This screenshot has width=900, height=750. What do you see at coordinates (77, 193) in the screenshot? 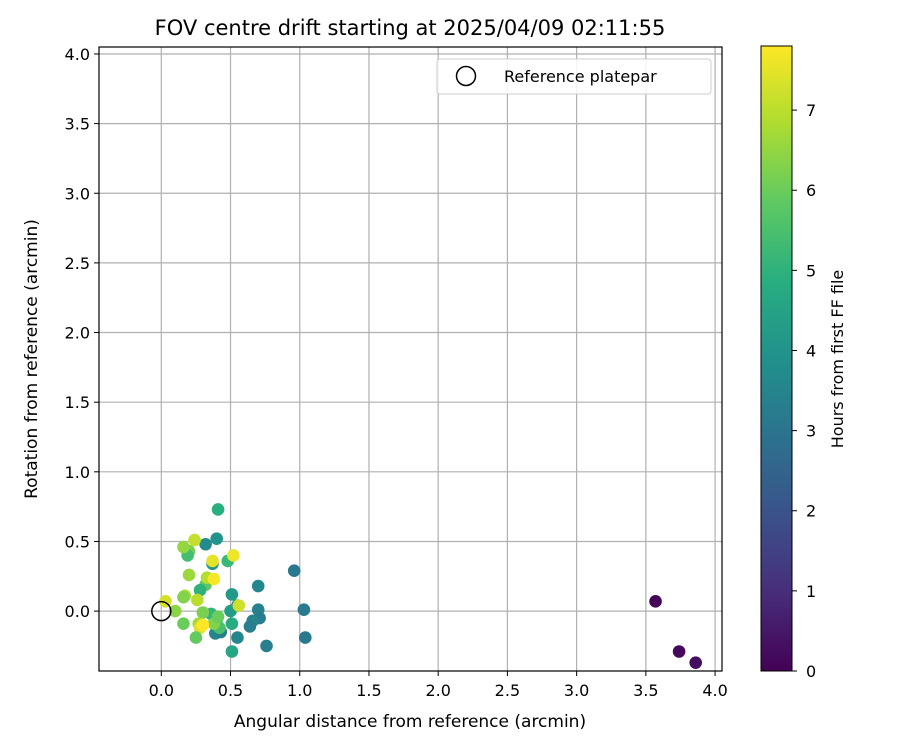
I see `y-tick-label: 3.0` at bounding box center [77, 193].